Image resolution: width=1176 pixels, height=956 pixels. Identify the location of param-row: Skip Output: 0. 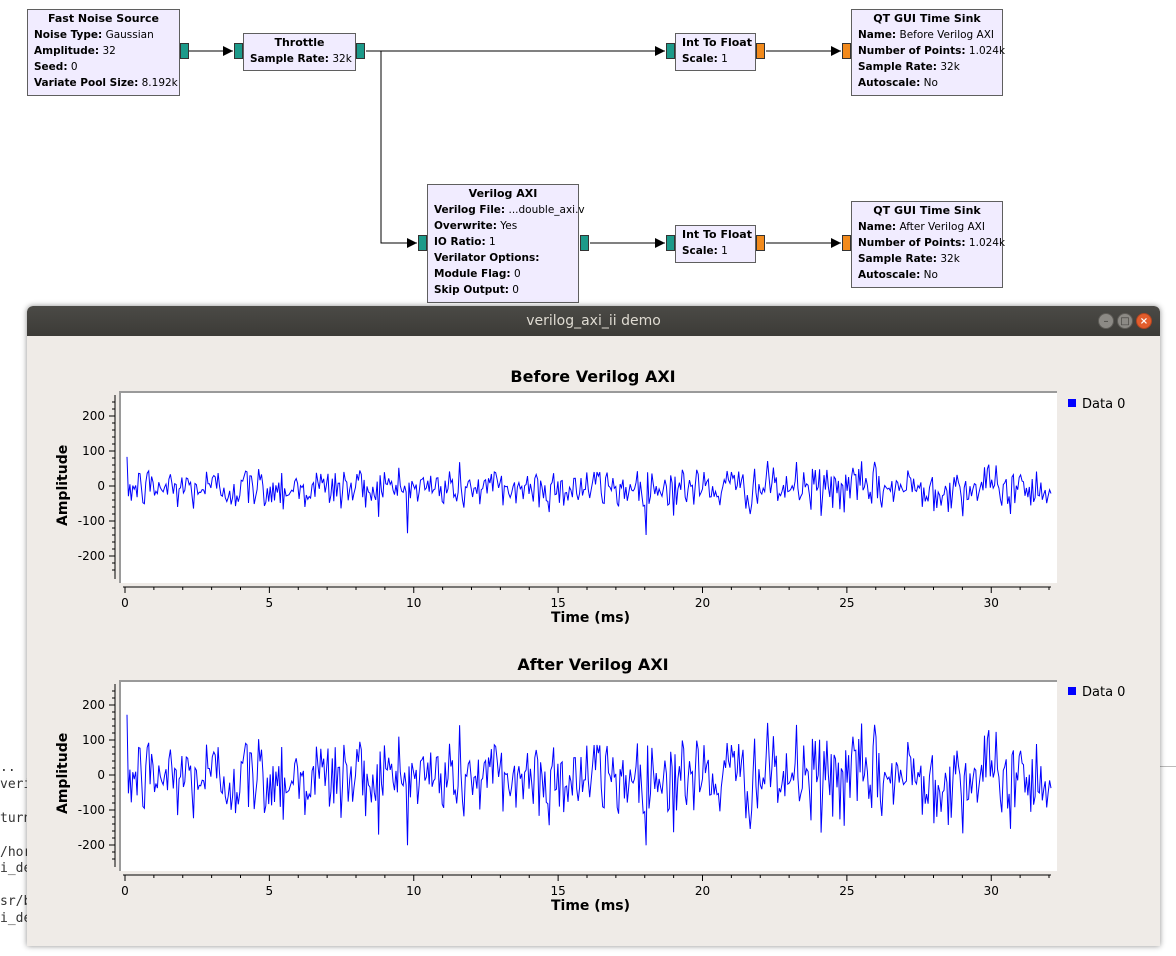
(476, 290).